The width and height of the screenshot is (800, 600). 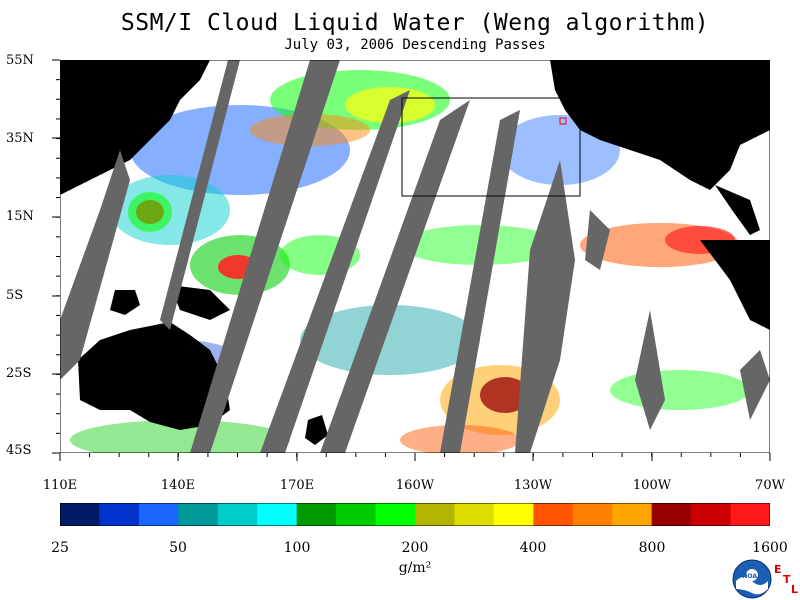 I want to click on etl-letter-e: E, so click(x=778, y=569).